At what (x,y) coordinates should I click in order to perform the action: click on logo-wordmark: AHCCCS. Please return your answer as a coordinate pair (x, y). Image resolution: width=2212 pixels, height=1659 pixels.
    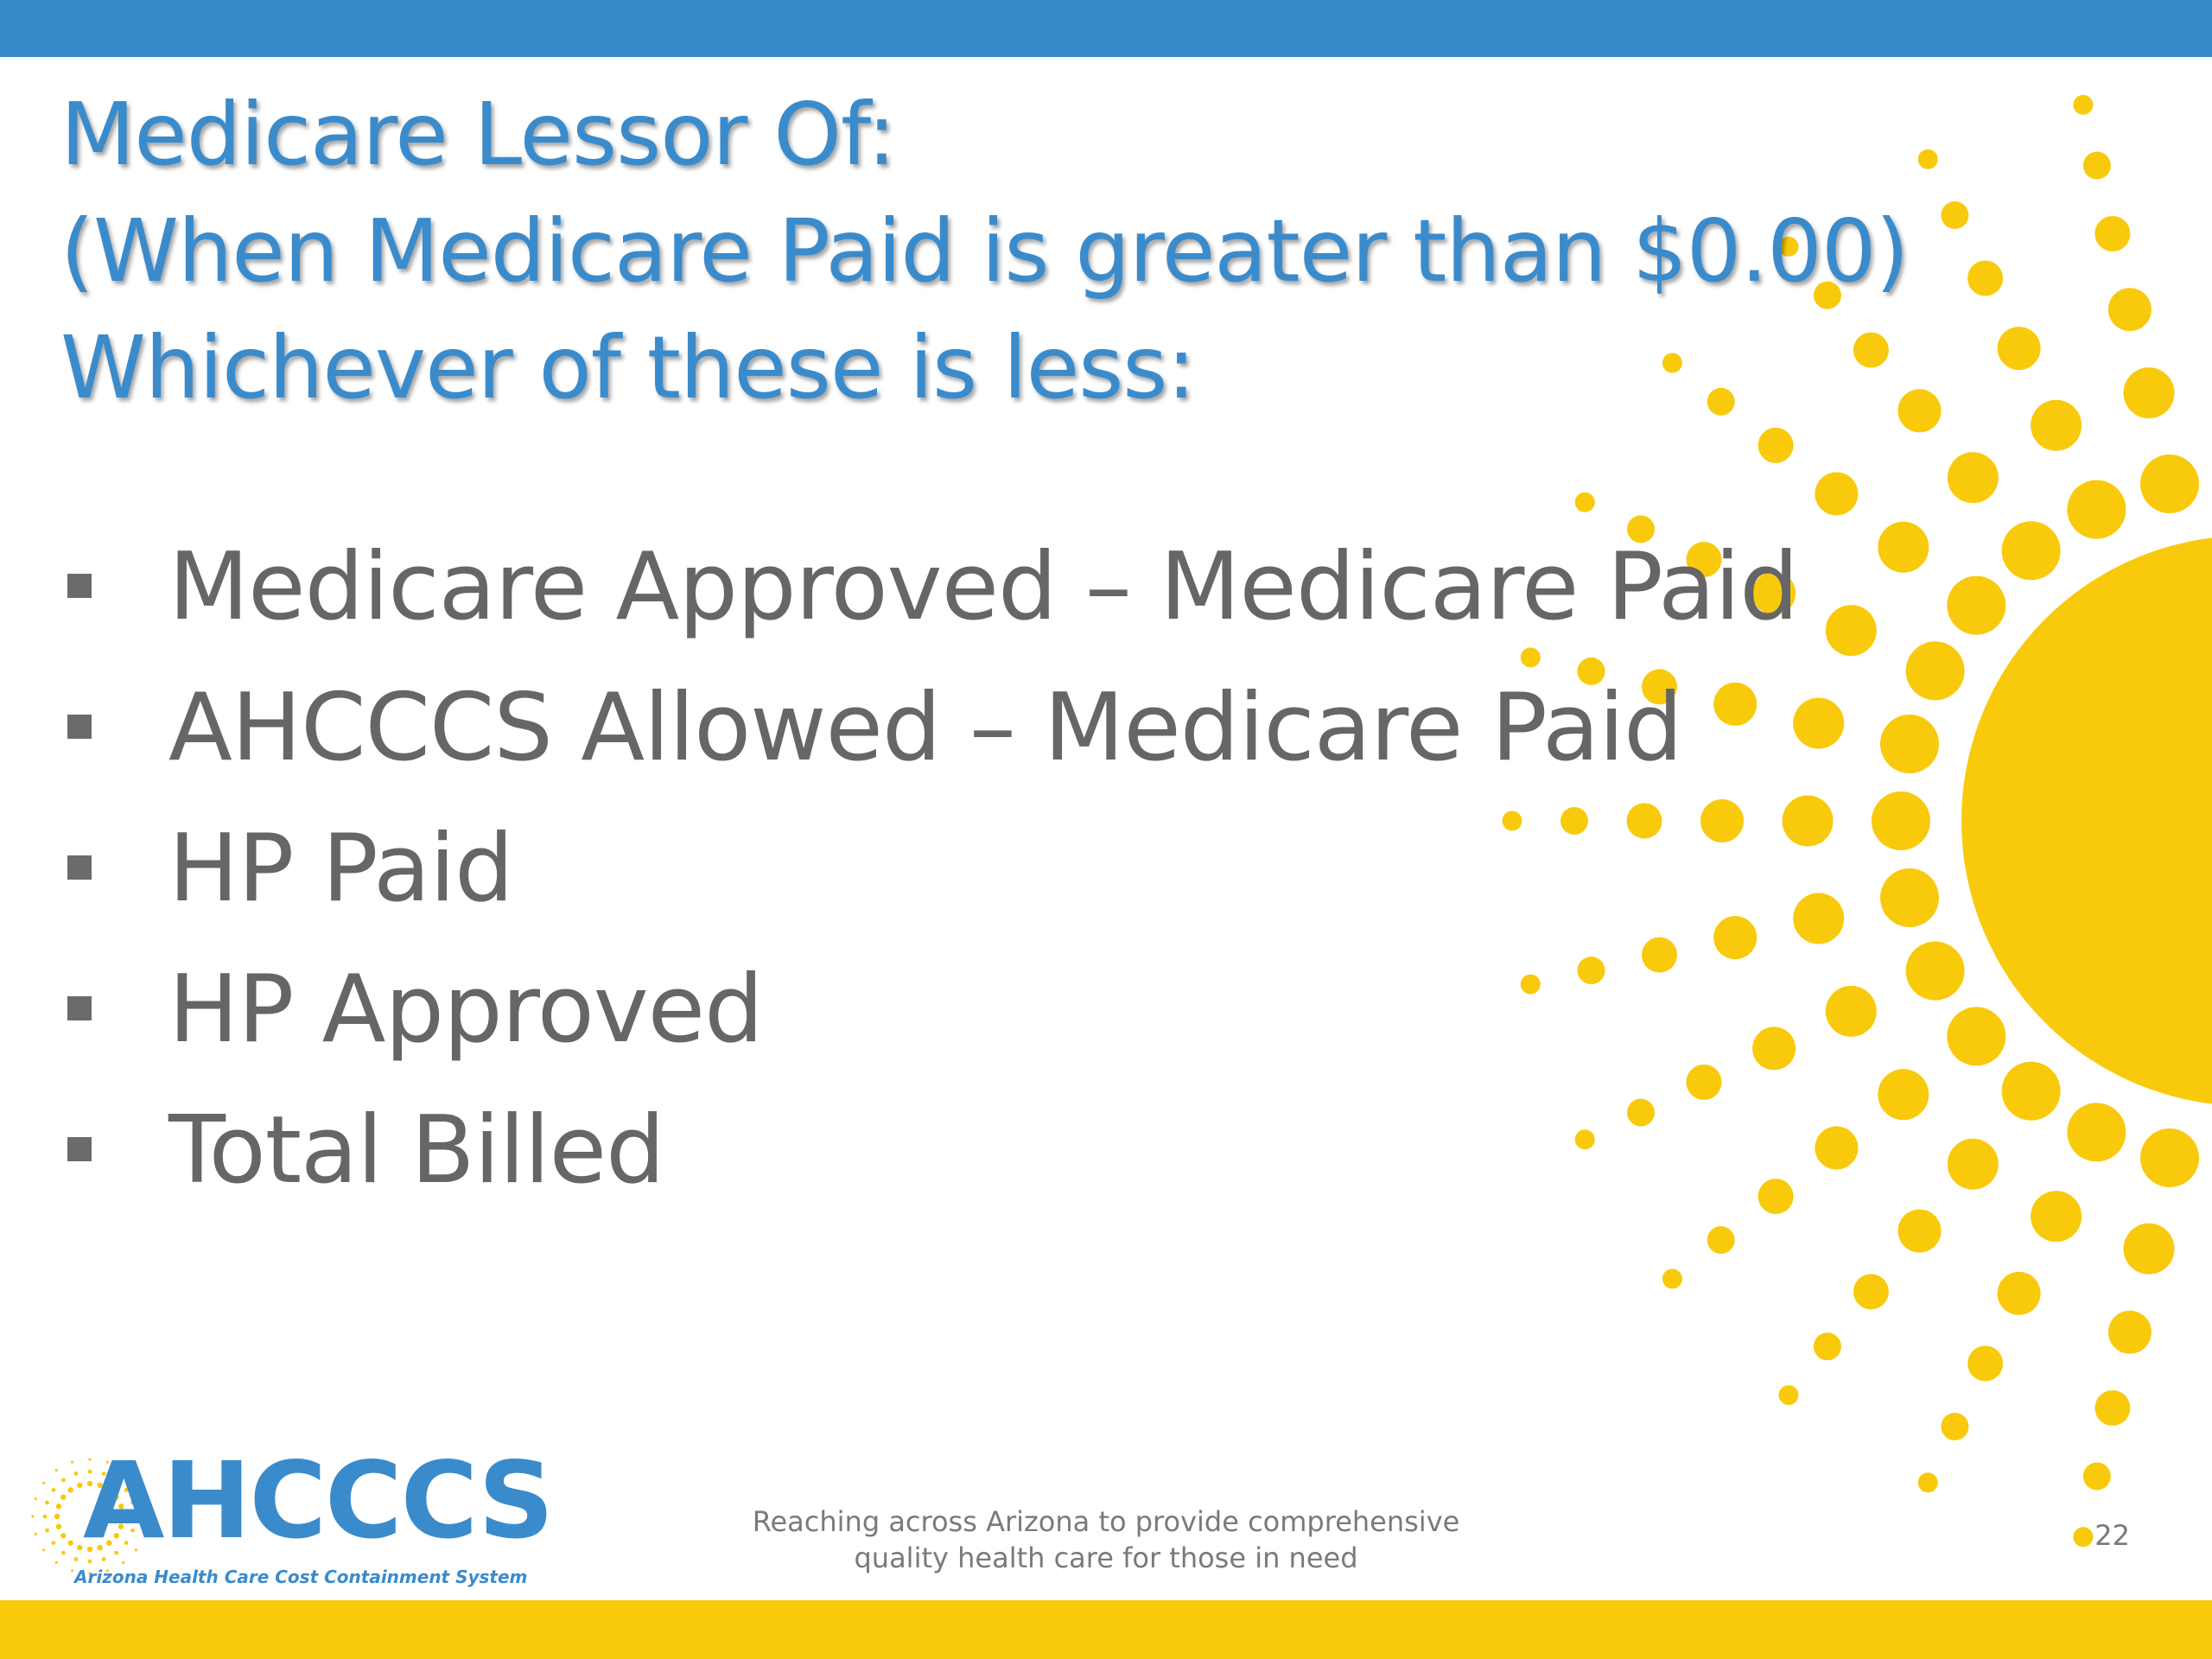
    Looking at the image, I should click on (318, 1501).